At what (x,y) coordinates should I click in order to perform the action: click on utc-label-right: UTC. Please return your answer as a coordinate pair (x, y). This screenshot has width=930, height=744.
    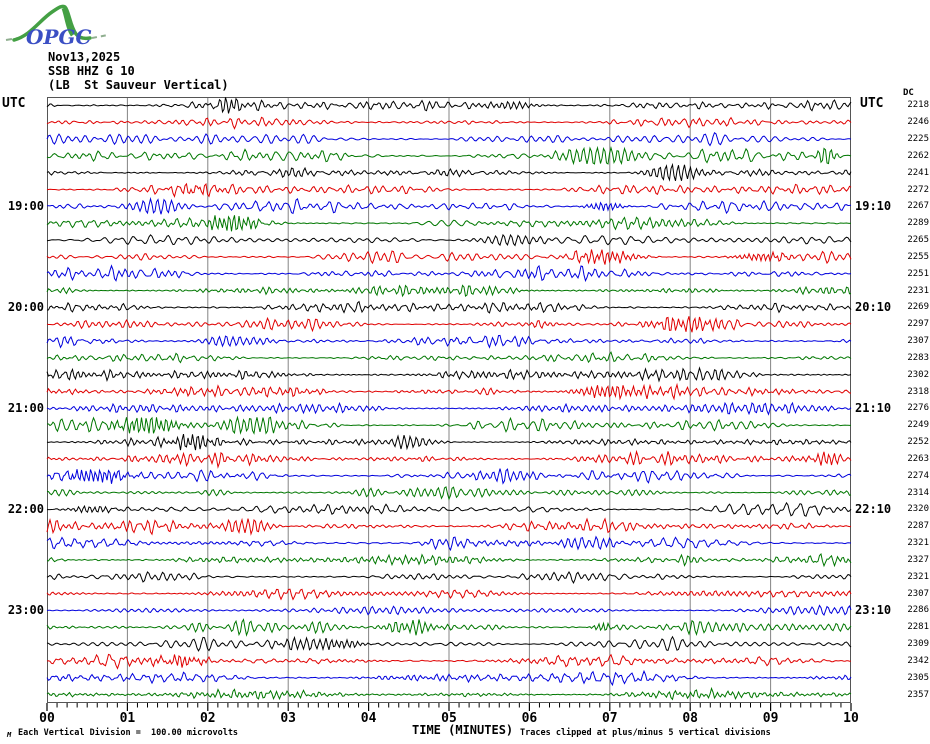
    Looking at the image, I should click on (872, 103).